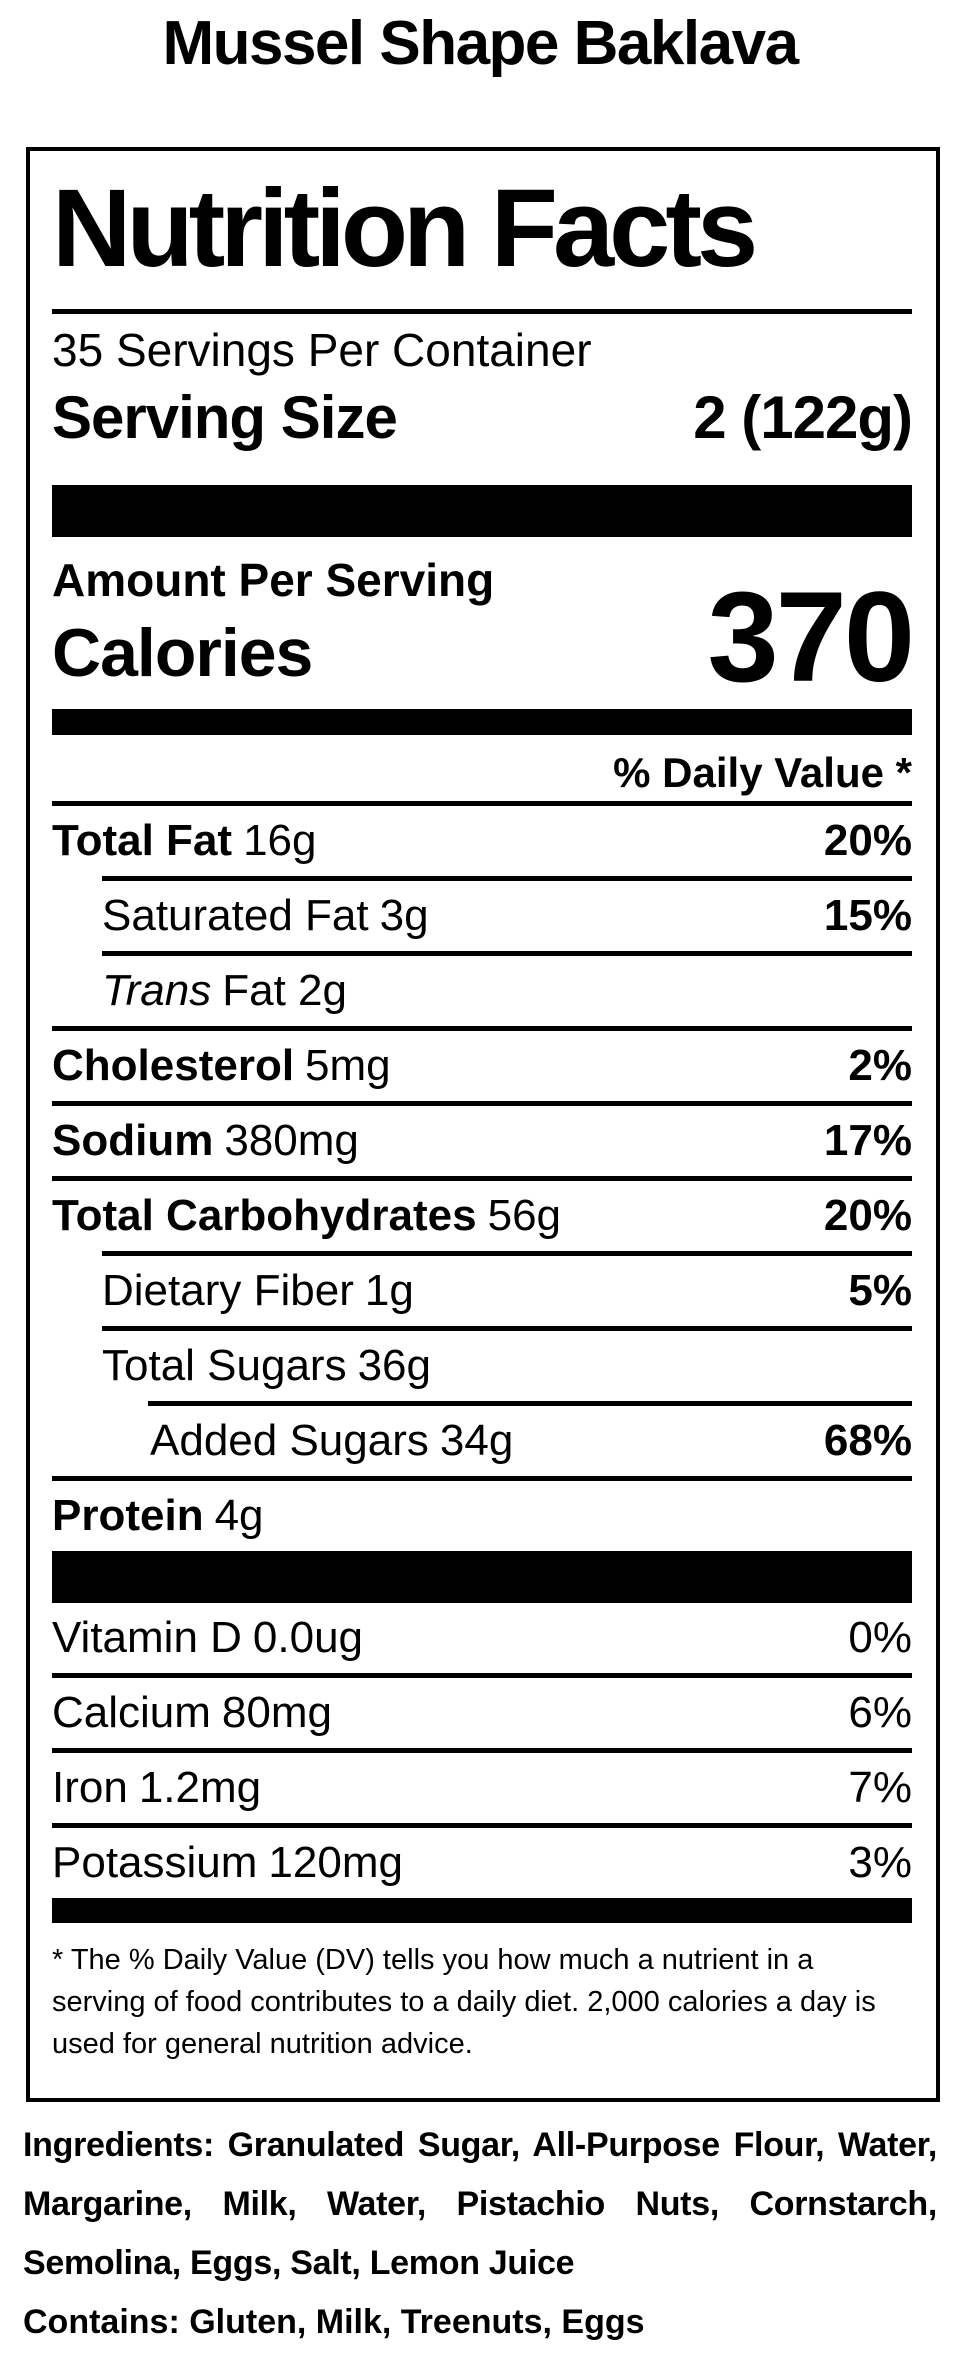 The height and width of the screenshot is (2376, 960). Describe the element at coordinates (867, 915) in the screenshot. I see `daily-value-percent: 15%` at that location.